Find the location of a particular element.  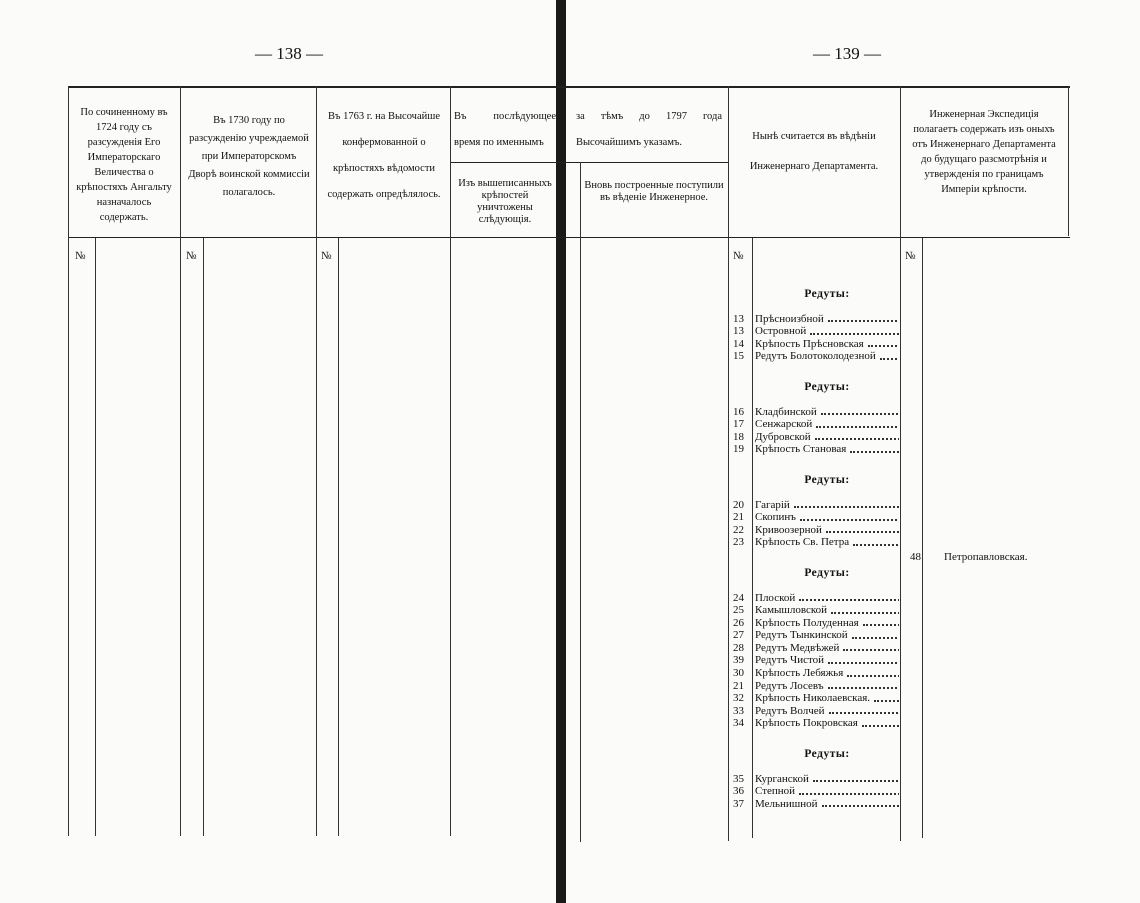

entry-number: 26 is located at coordinates (738, 622).